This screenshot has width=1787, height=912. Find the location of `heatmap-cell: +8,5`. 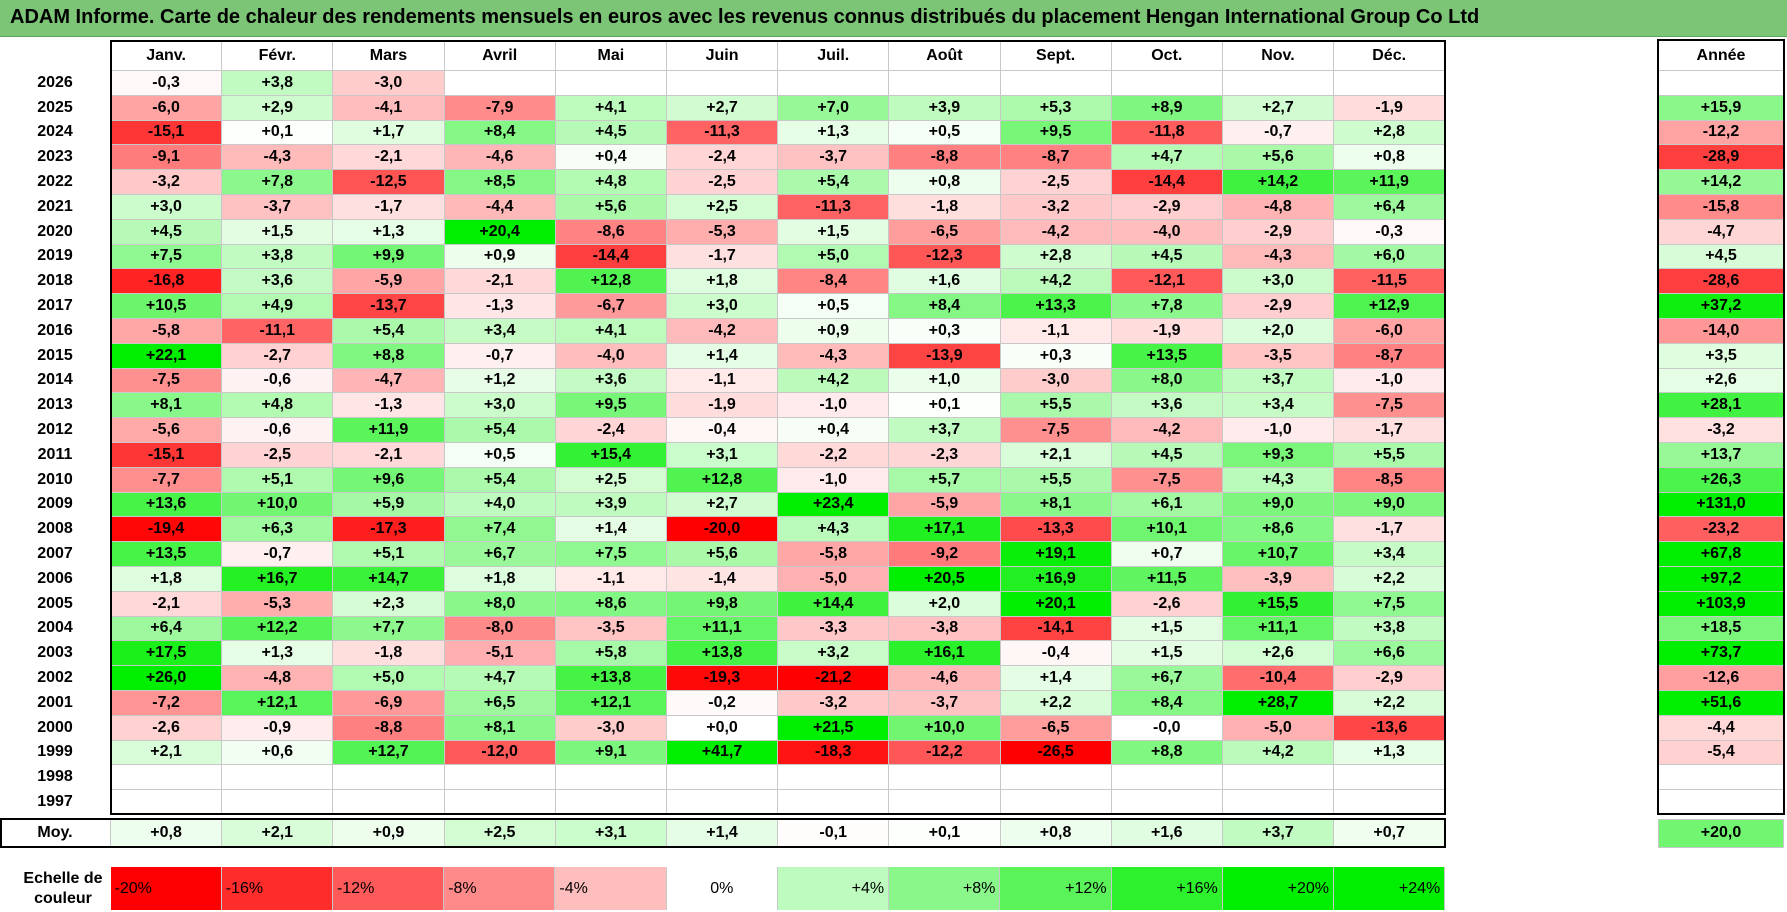

heatmap-cell: +8,5 is located at coordinates (499, 182).